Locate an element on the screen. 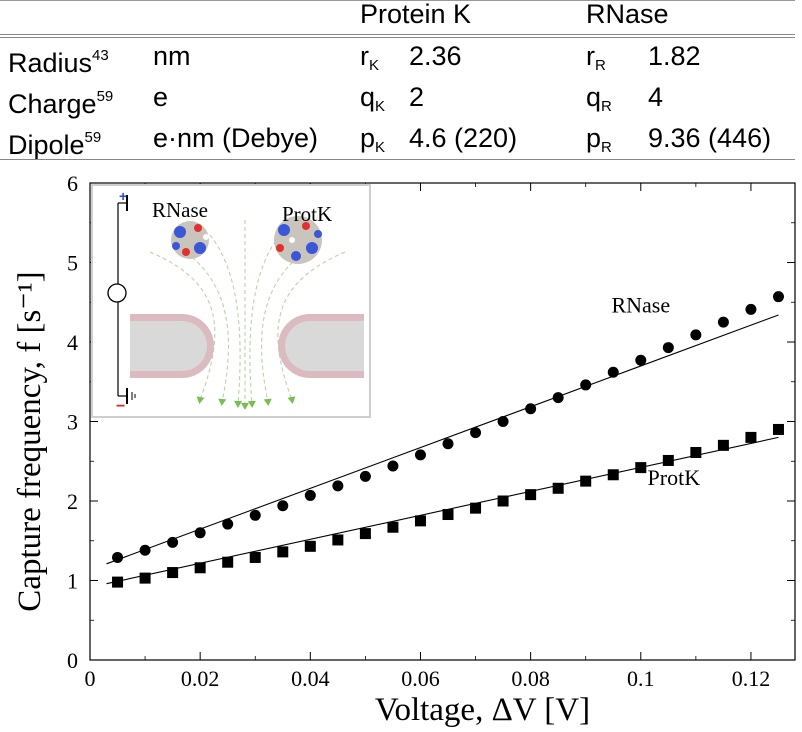 This screenshot has height=732, width=802. table-bottom-rule is located at coordinates (397, 159).